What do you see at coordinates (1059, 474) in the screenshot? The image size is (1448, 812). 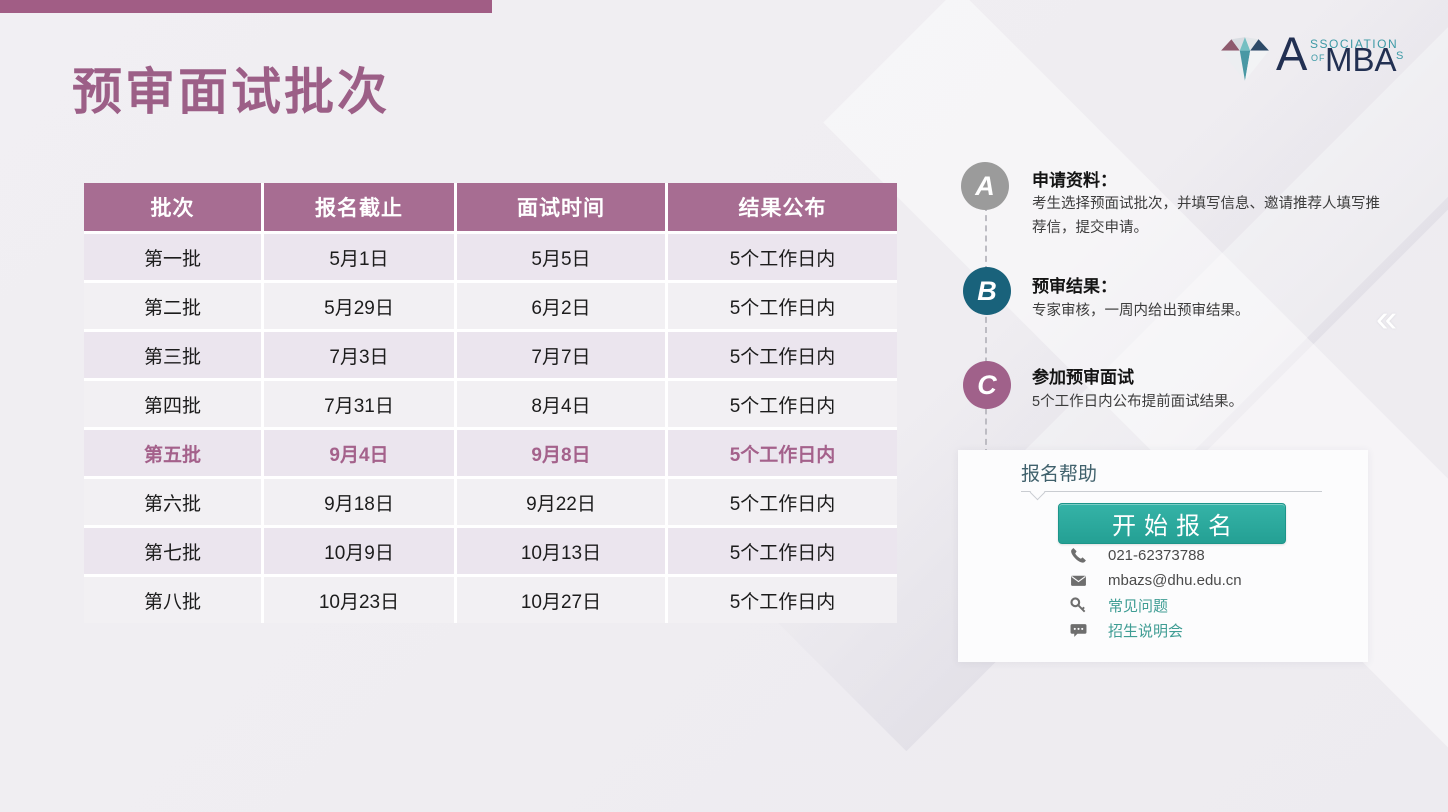 I see `help-panel-heading: 报名帮助` at bounding box center [1059, 474].